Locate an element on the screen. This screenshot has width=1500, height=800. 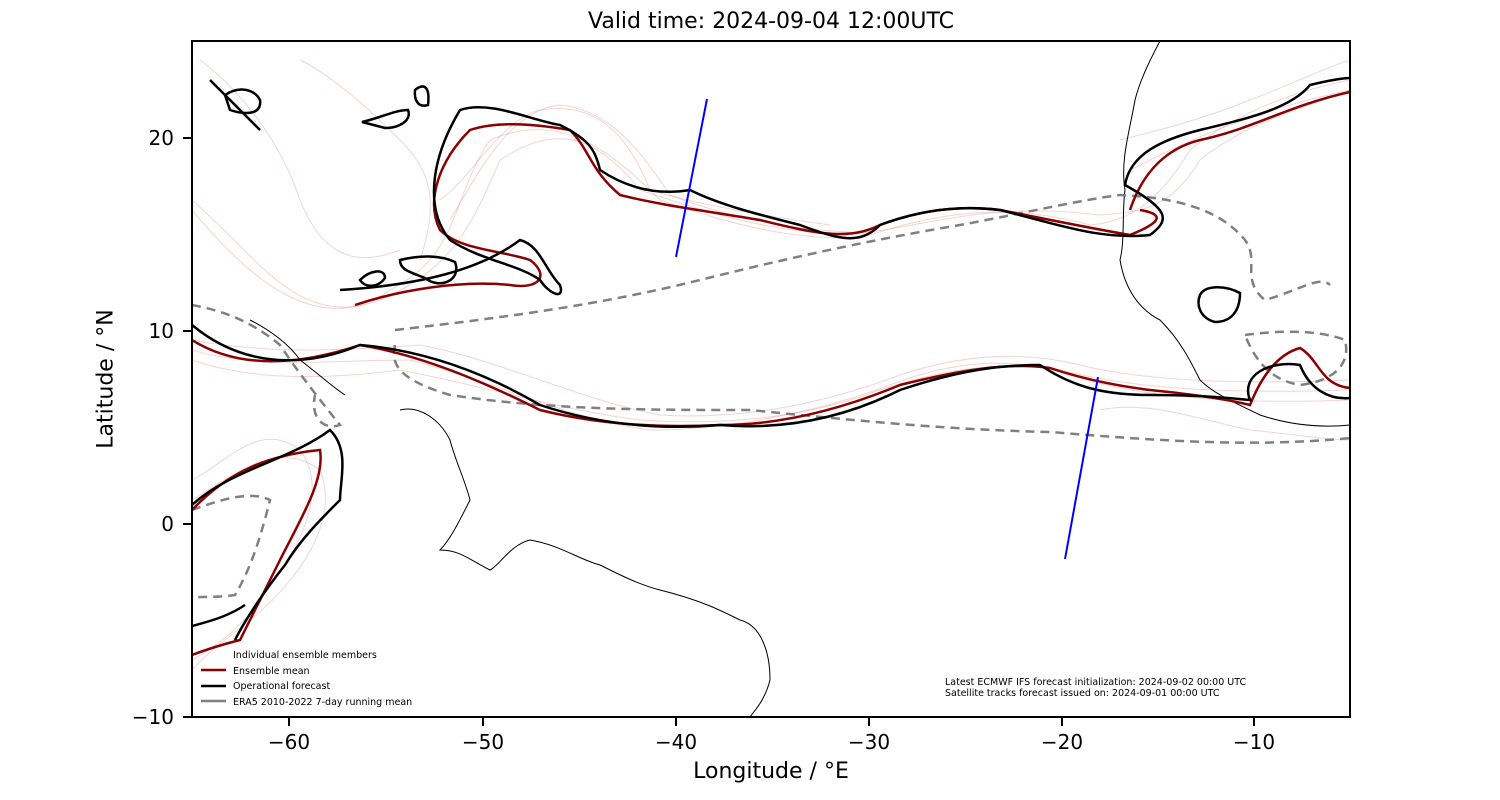
y-ticks is located at coordinates (187, 427).